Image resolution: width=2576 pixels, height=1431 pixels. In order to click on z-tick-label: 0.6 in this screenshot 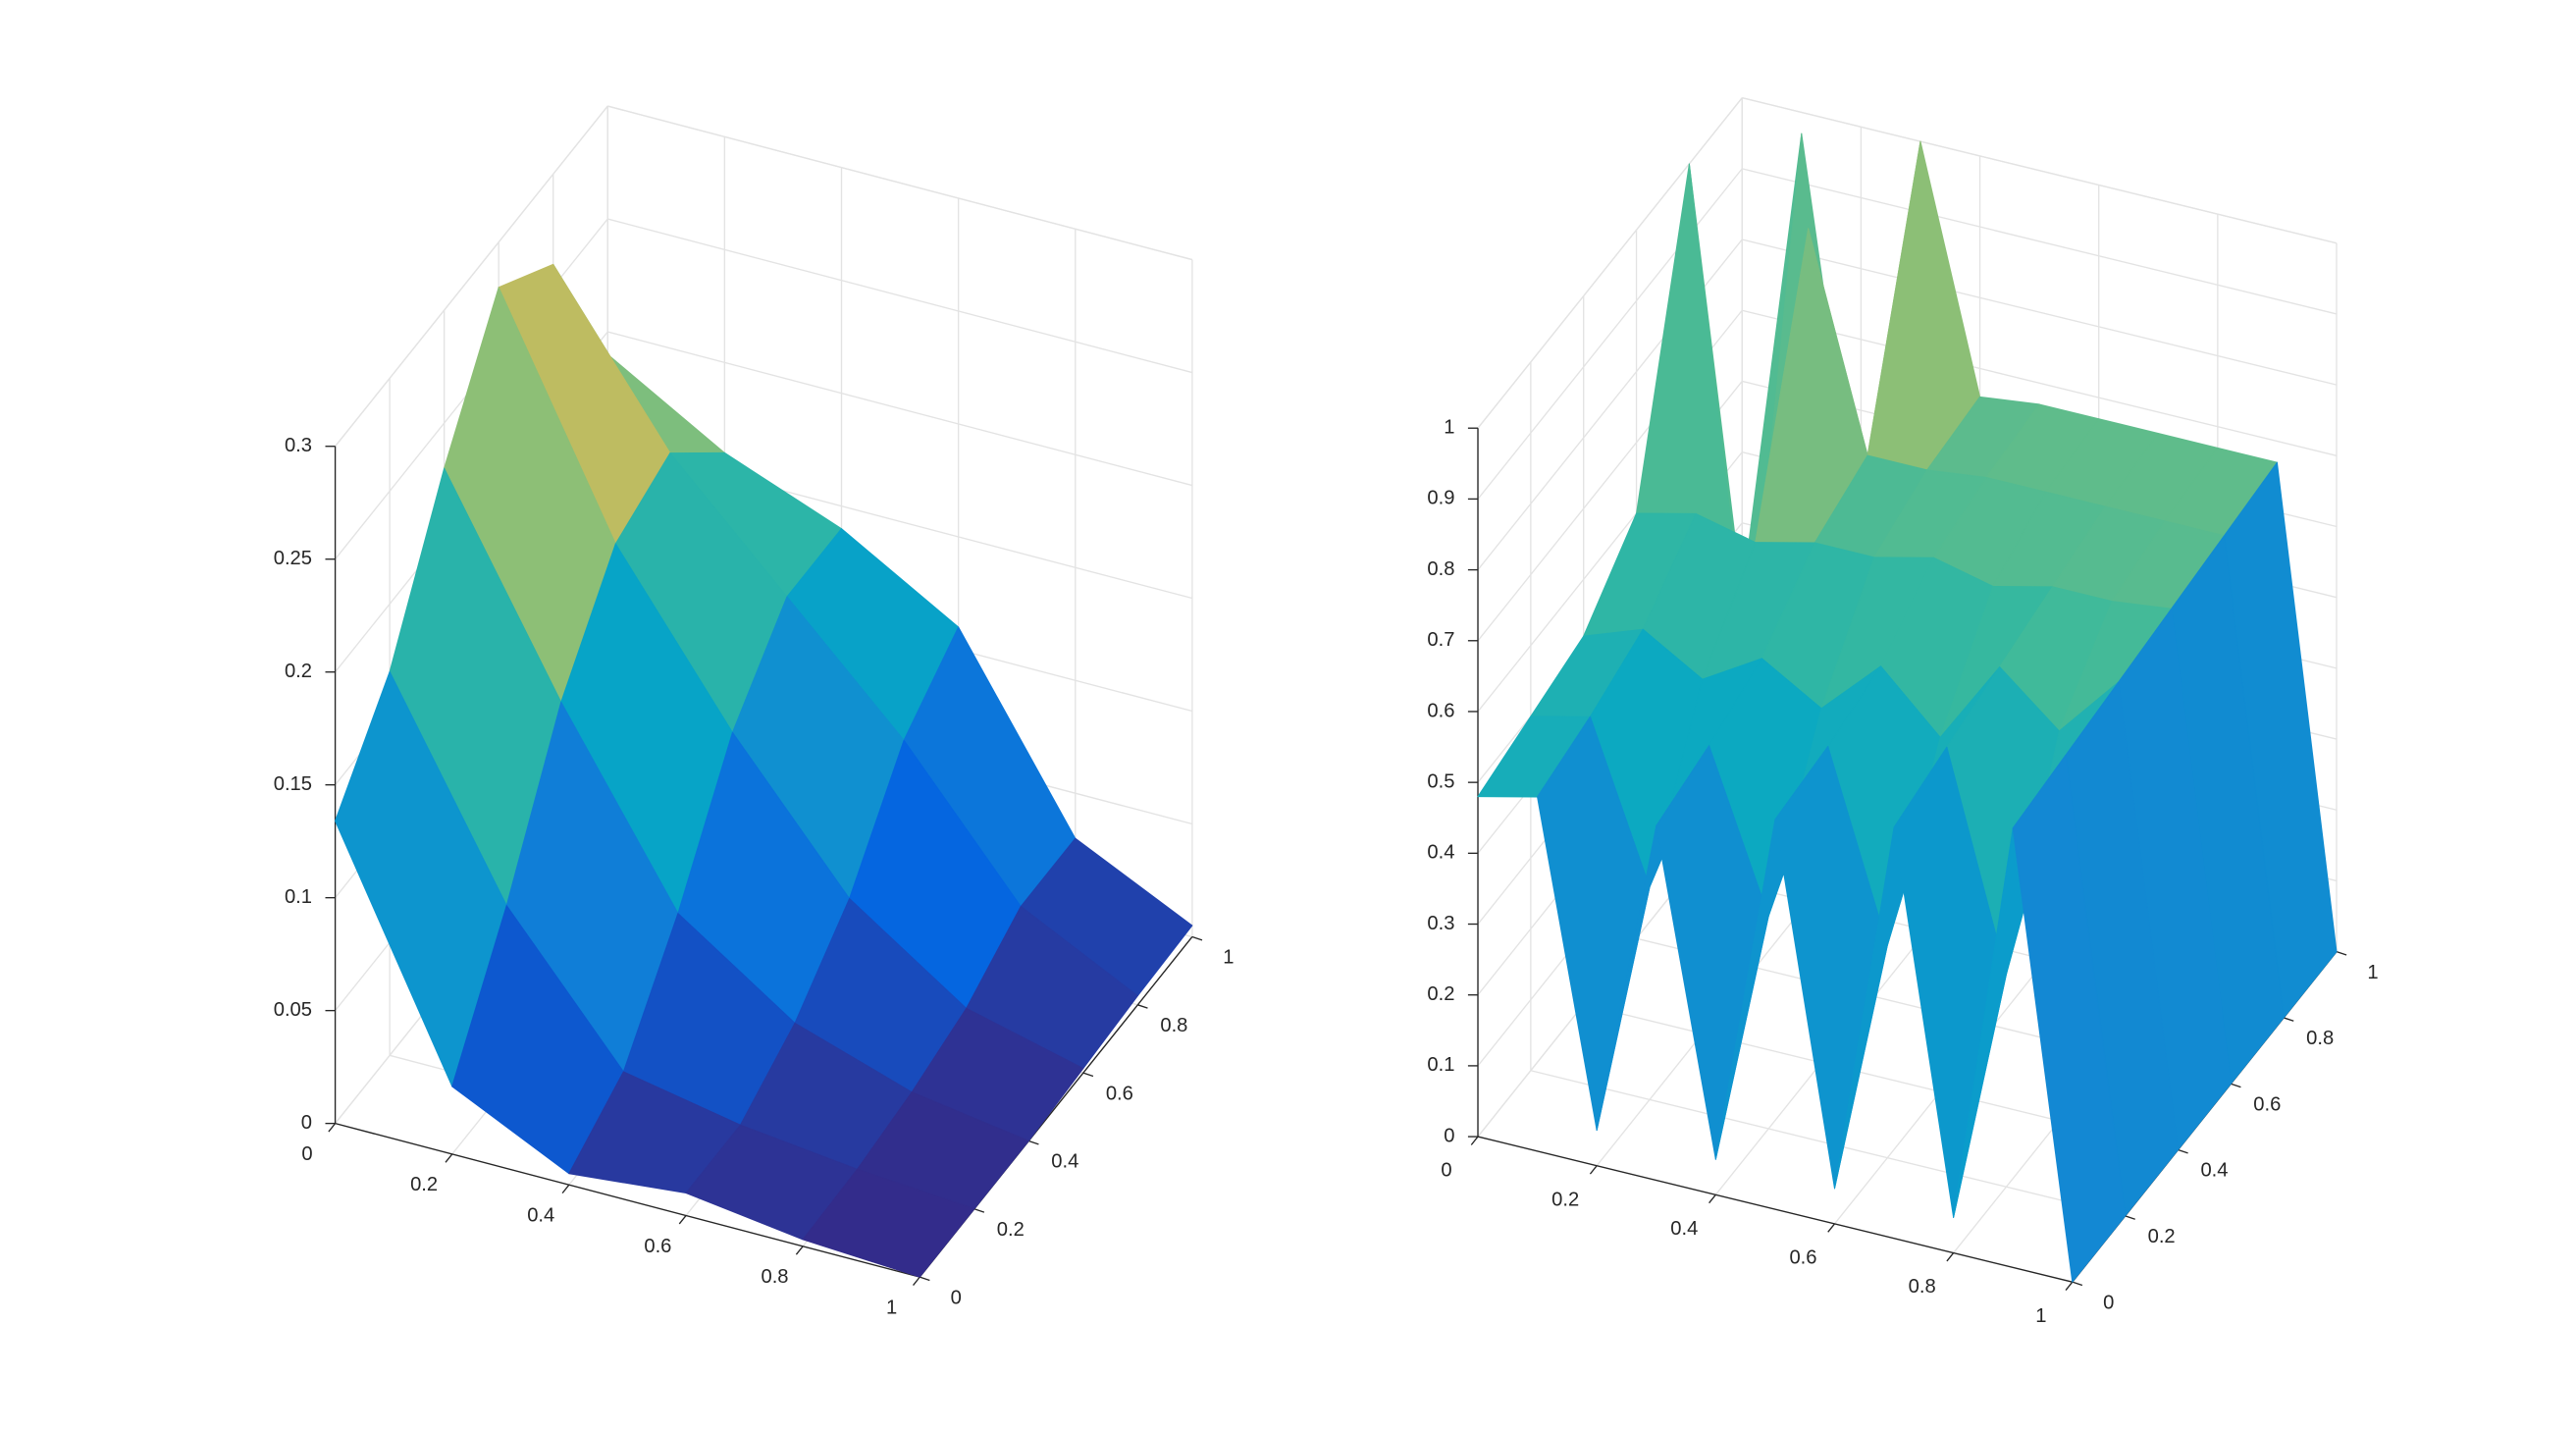, I will do `click(1440, 710)`.